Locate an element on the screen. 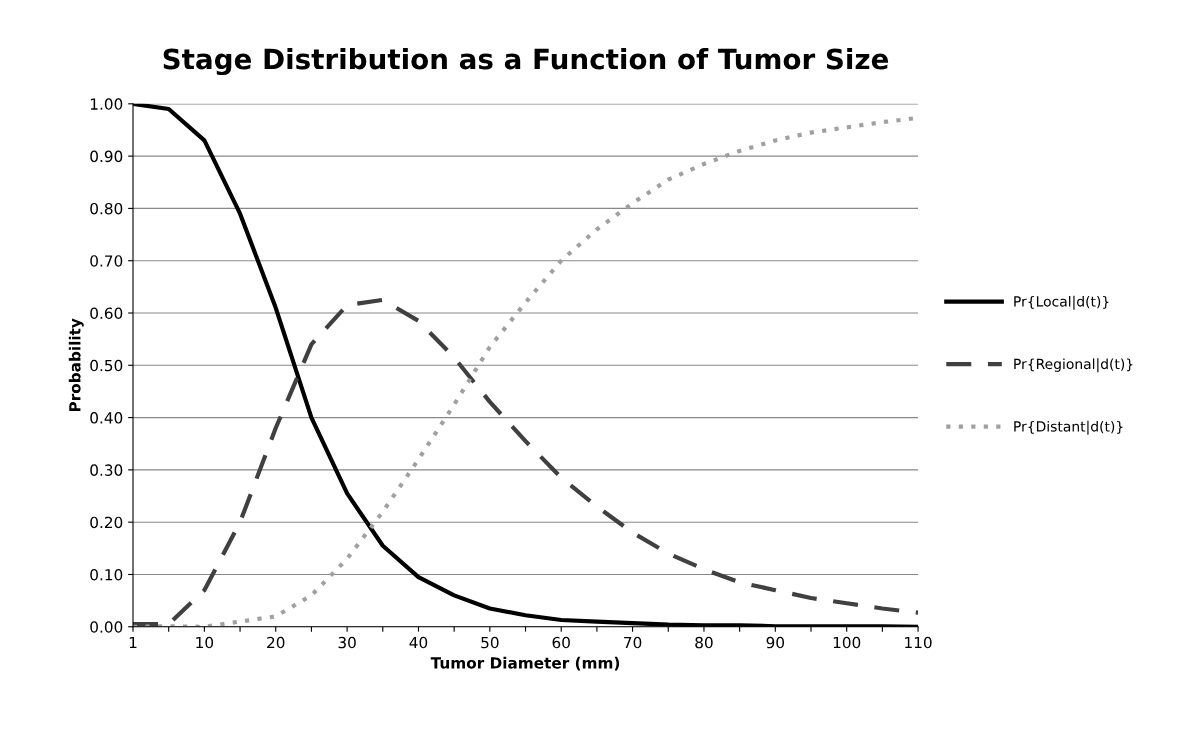  y-tick-label: 0.10 is located at coordinates (106, 574).